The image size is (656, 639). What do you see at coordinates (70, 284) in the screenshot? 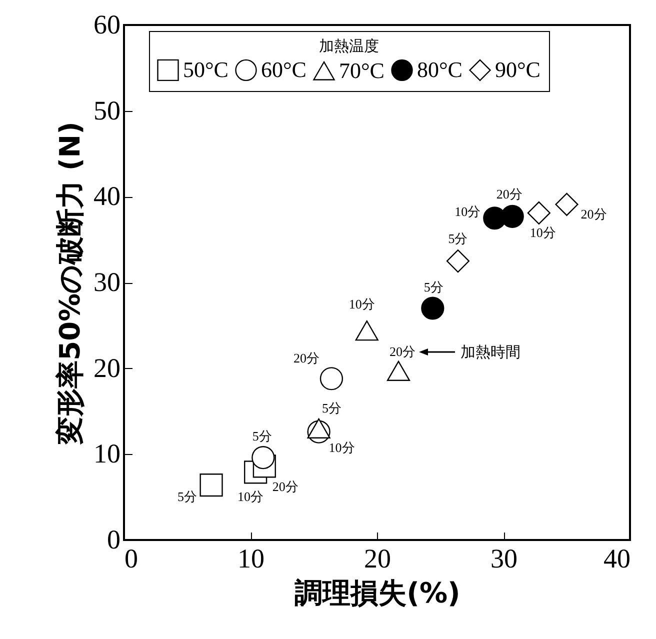
I see `y-axis-title: 変形率50%の破断力 (N)` at bounding box center [70, 284].